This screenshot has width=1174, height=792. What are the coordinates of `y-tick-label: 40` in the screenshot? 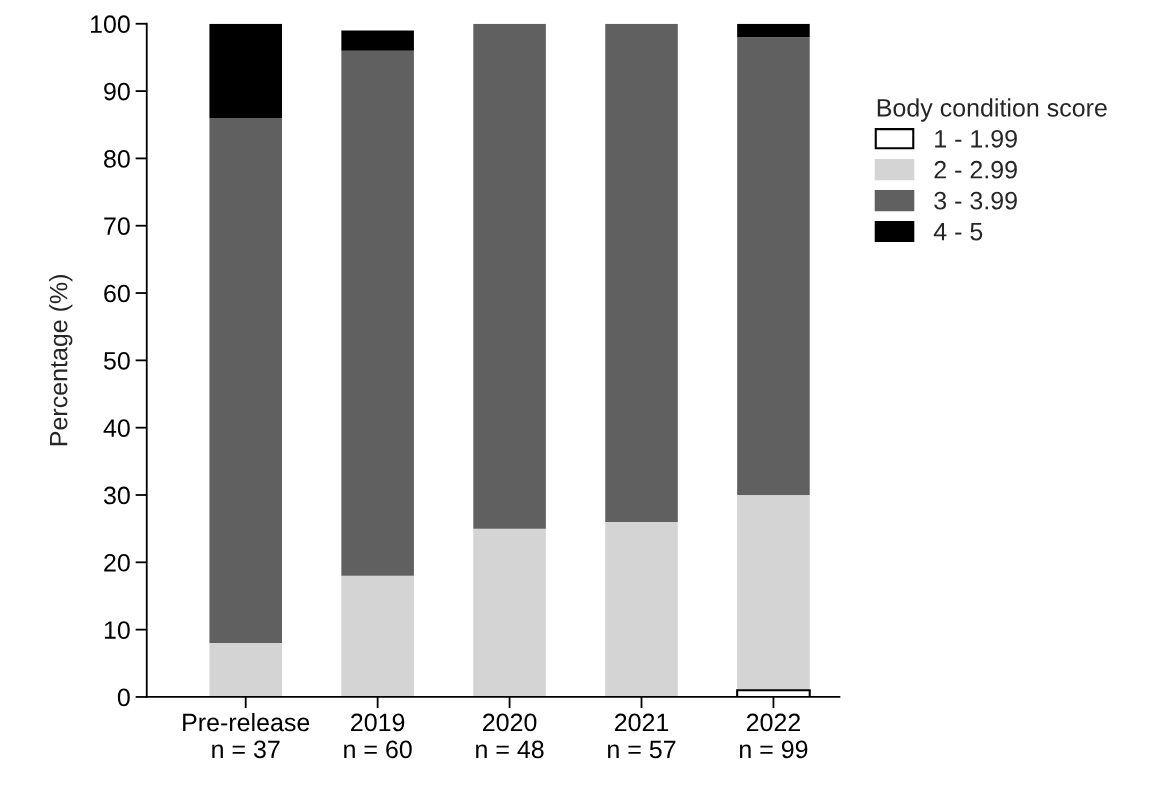 It's located at (116, 428).